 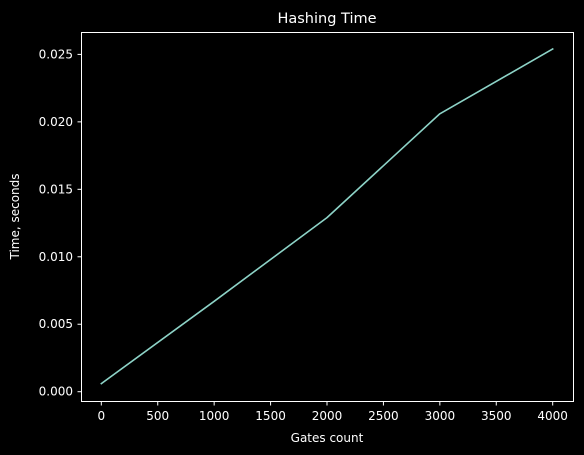 What do you see at coordinates (157, 416) in the screenshot?
I see `x-tick-label: 500` at bounding box center [157, 416].